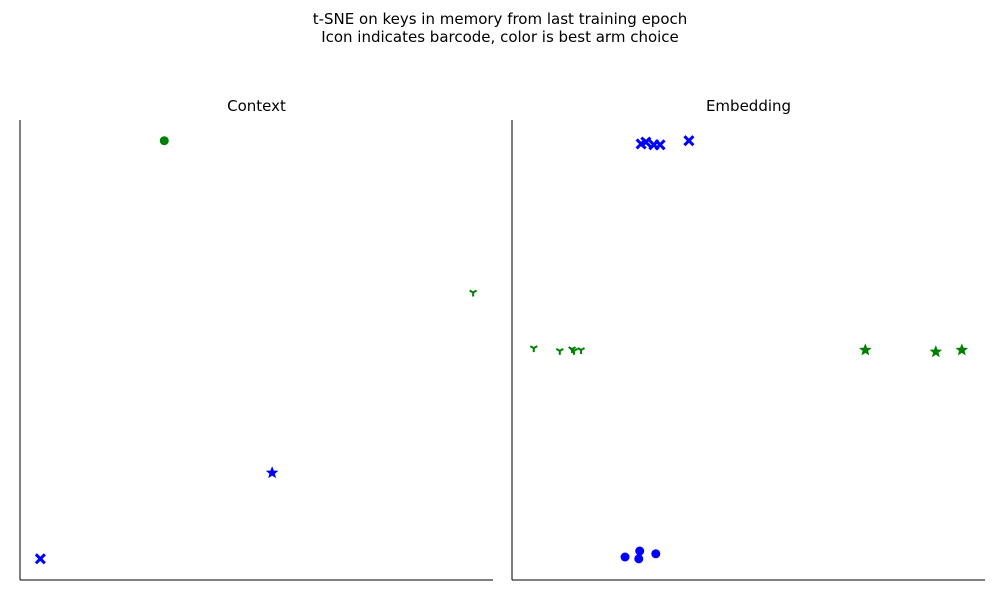 The width and height of the screenshot is (1000, 600). I want to click on context-point-star-blue, so click(272, 472).